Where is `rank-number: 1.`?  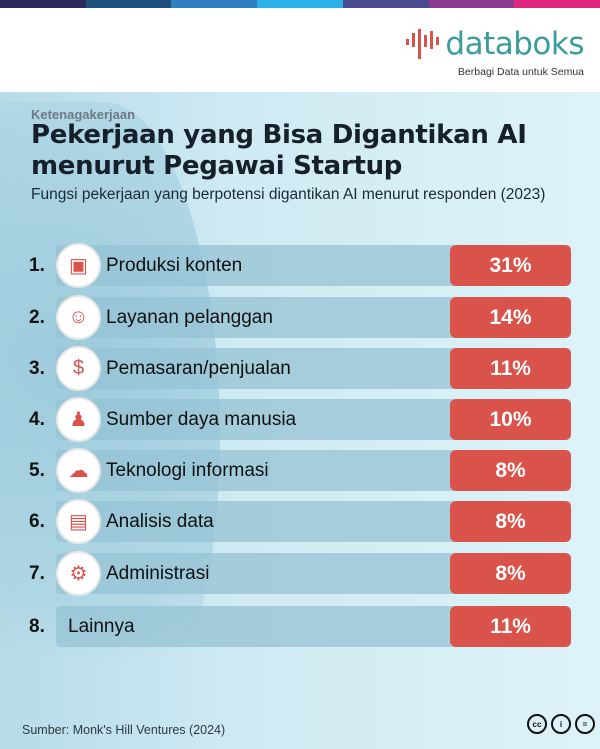
rank-number: 1. is located at coordinates (37, 265).